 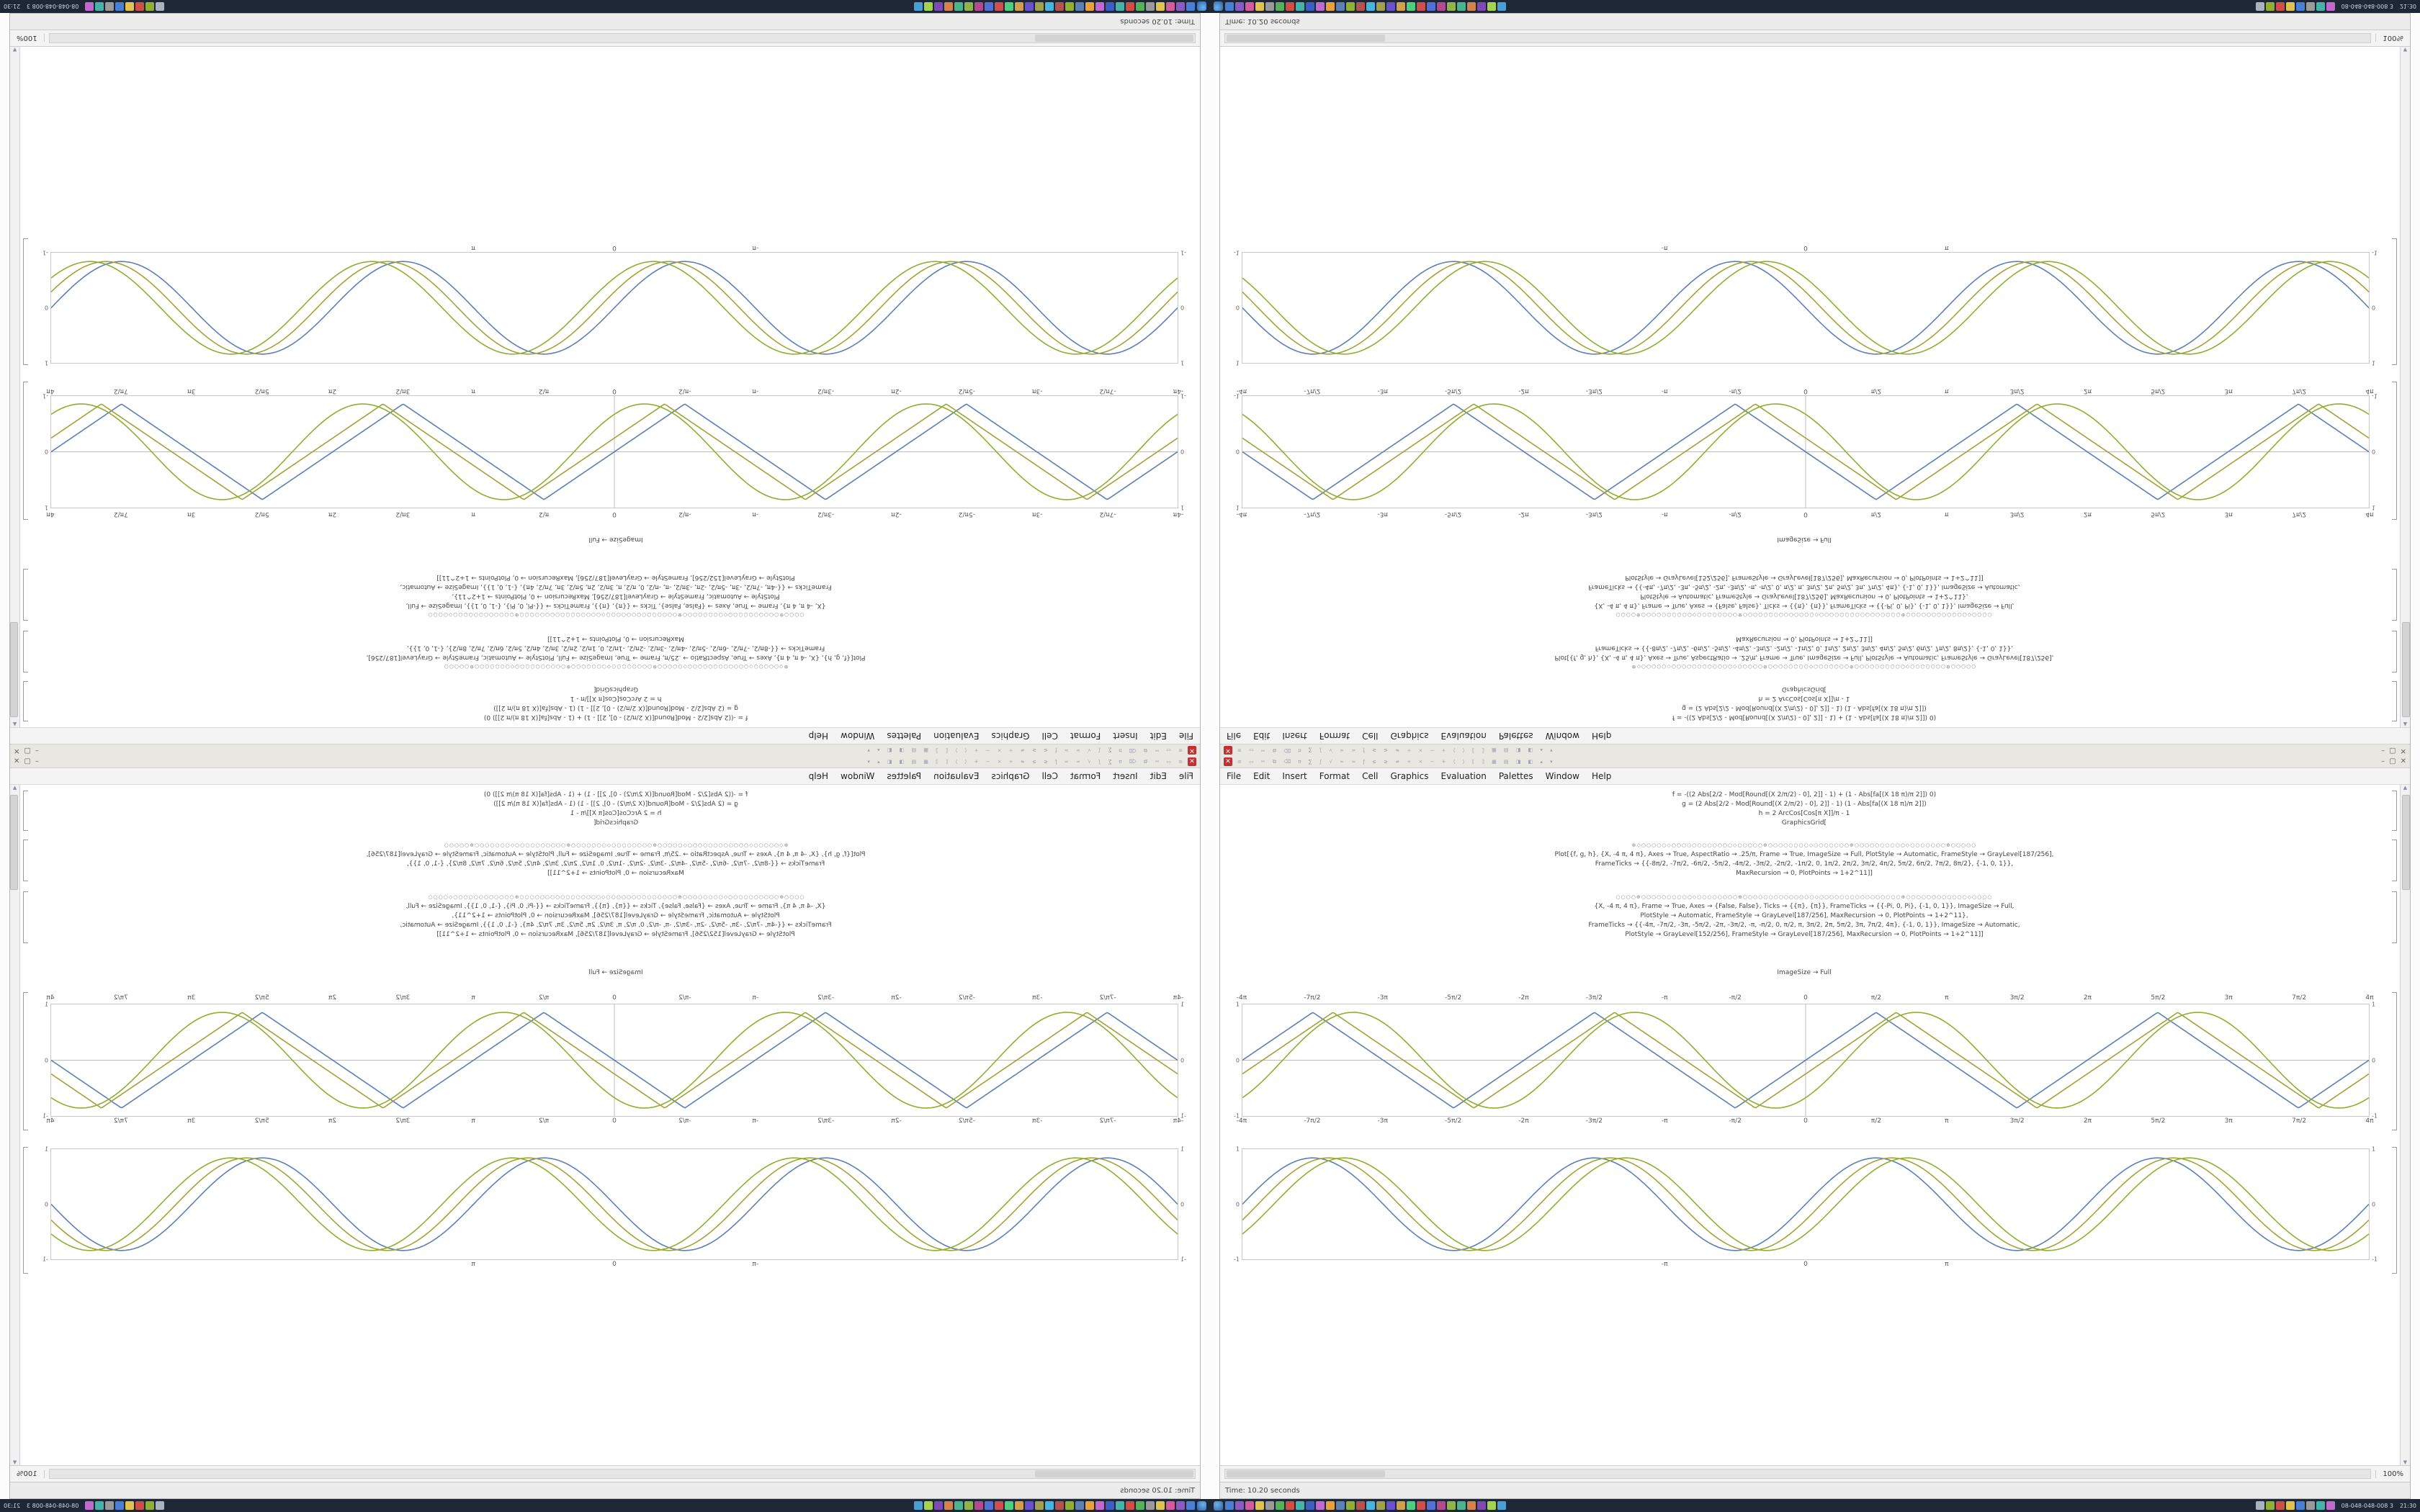 I want to click on menu-format: Format, so click(x=1085, y=736).